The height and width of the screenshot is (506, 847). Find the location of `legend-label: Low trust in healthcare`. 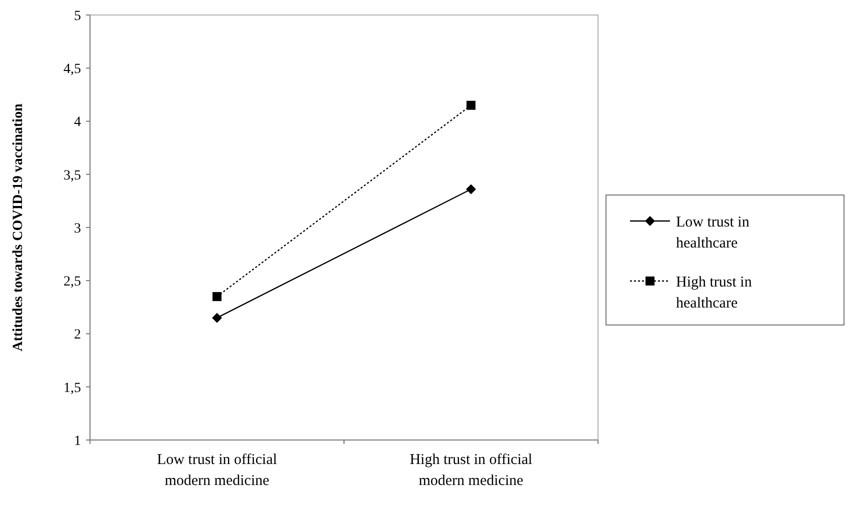

legend-label: Low trust in healthcare is located at coordinates (713, 233).